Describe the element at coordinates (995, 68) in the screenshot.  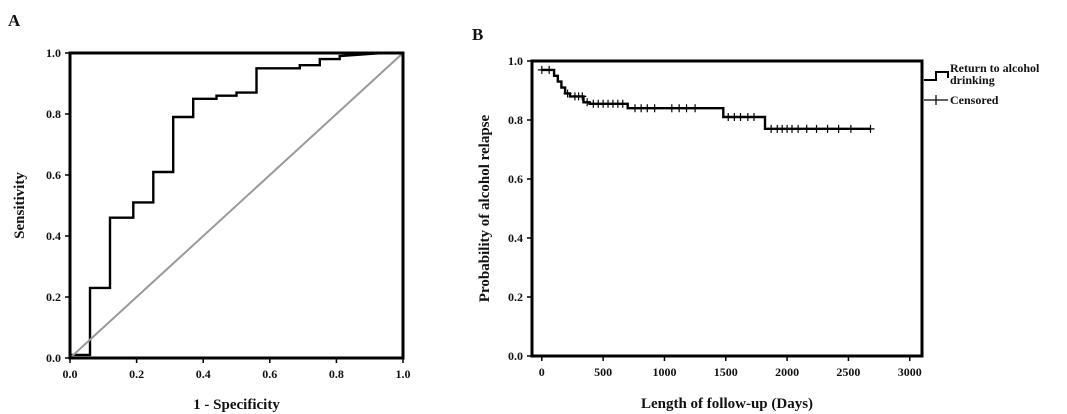
I see `legend-return-label-line1: Return to alcohol` at that location.